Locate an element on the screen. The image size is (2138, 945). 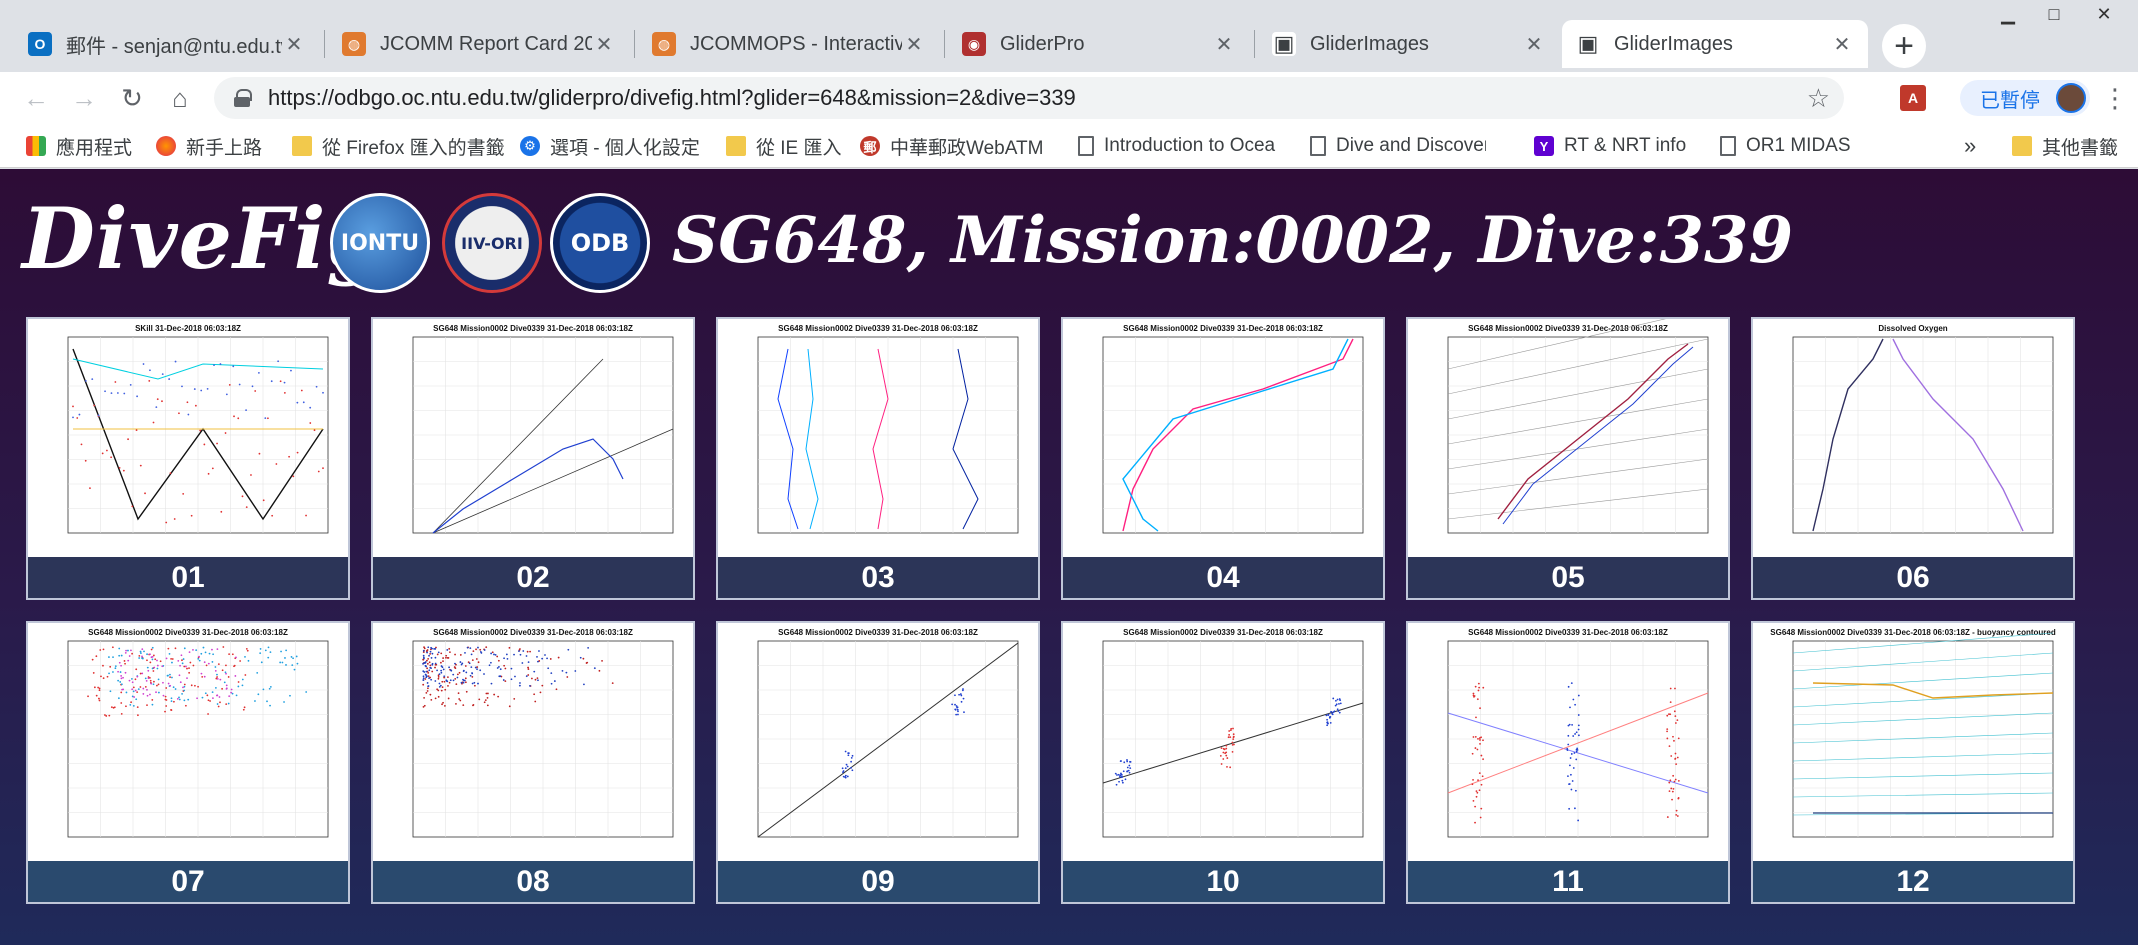
minimize-button: ▁ is located at coordinates (2008, 13).